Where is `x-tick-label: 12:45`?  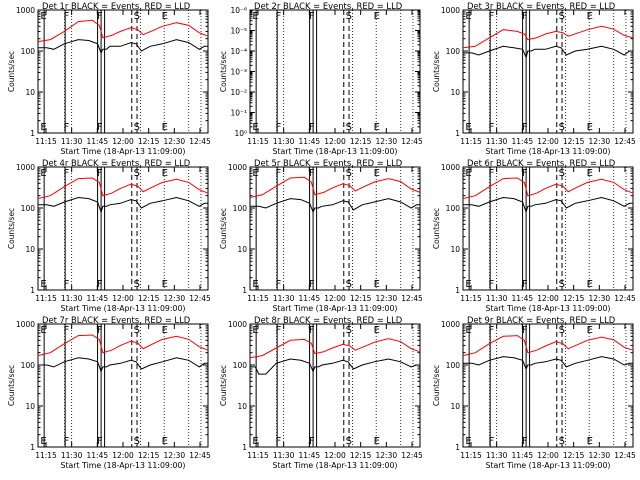
x-tick-label: 12:45 is located at coordinates (200, 141).